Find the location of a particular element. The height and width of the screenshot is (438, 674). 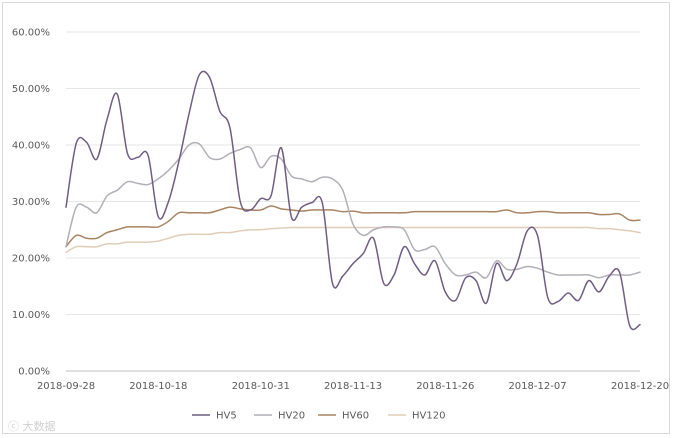

y-tick-label: 40.00% is located at coordinates (31, 146).